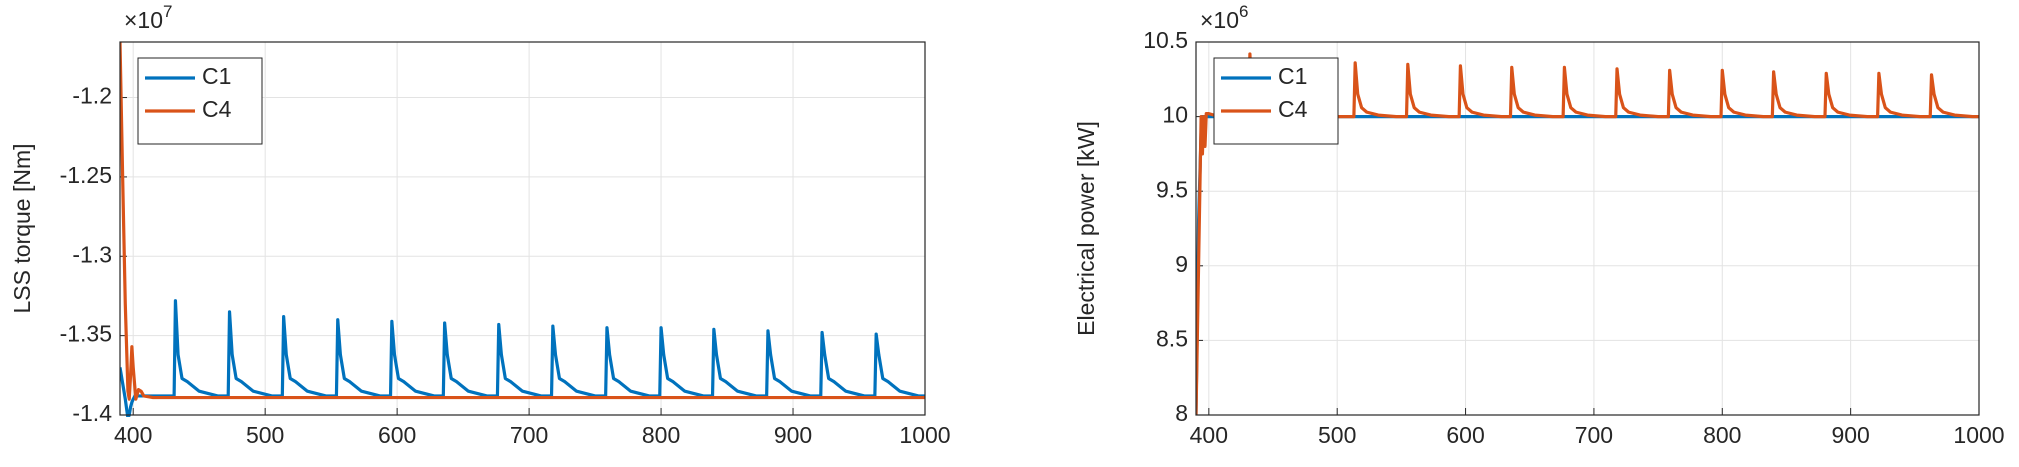  I want to click on y-scale-exponent: 6, so click(1243, 11).